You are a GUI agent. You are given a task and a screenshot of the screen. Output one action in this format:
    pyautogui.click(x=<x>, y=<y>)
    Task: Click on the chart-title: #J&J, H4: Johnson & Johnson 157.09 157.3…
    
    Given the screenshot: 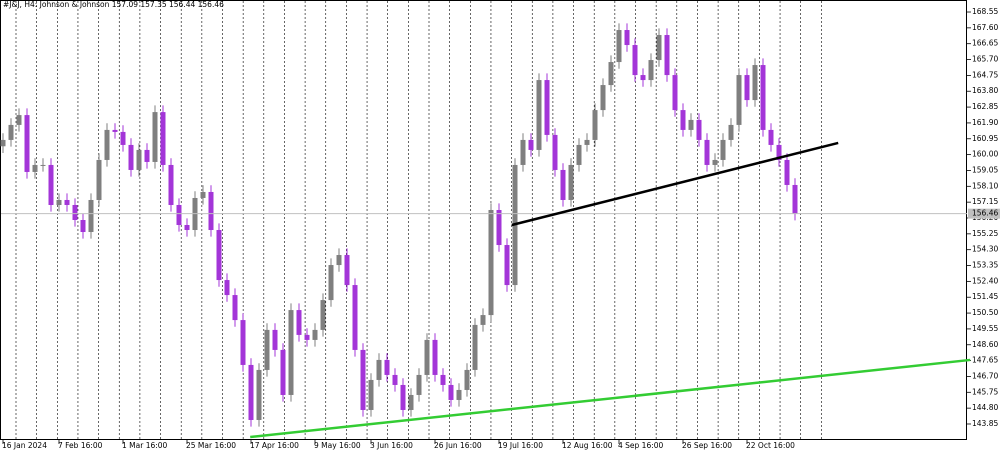 What is the action you would take?
    pyautogui.click(x=113, y=4)
    